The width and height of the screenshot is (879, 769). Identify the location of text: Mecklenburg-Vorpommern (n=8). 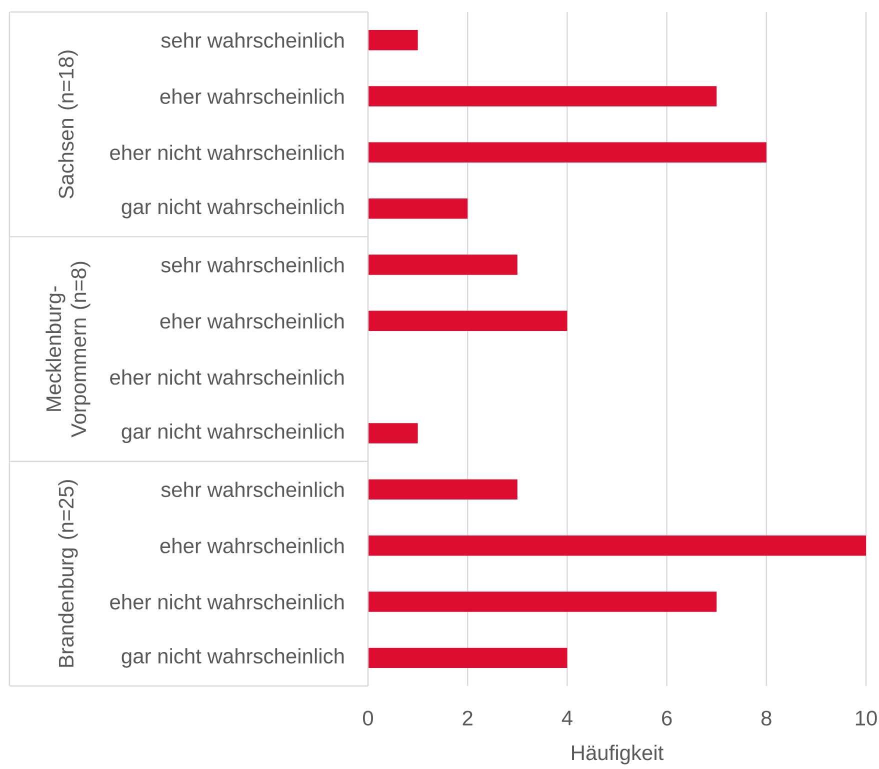
(68, 350).